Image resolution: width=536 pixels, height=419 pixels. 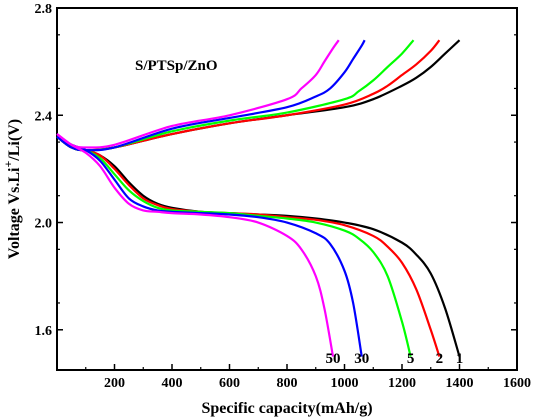 I want to click on x-tick-label: 1400, so click(x=460, y=383).